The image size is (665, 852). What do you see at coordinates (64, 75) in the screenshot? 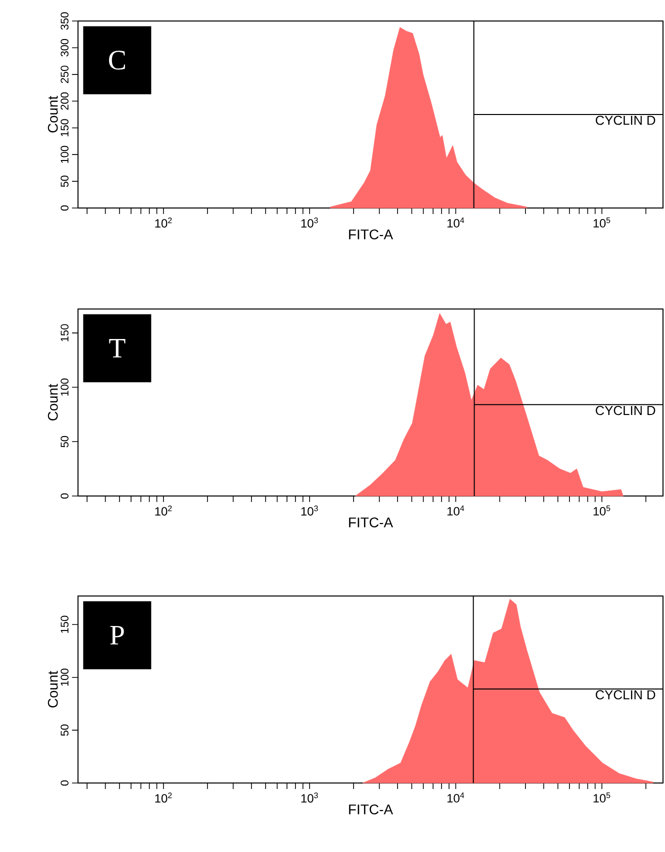
I see `y-tick-label: 250` at bounding box center [64, 75].